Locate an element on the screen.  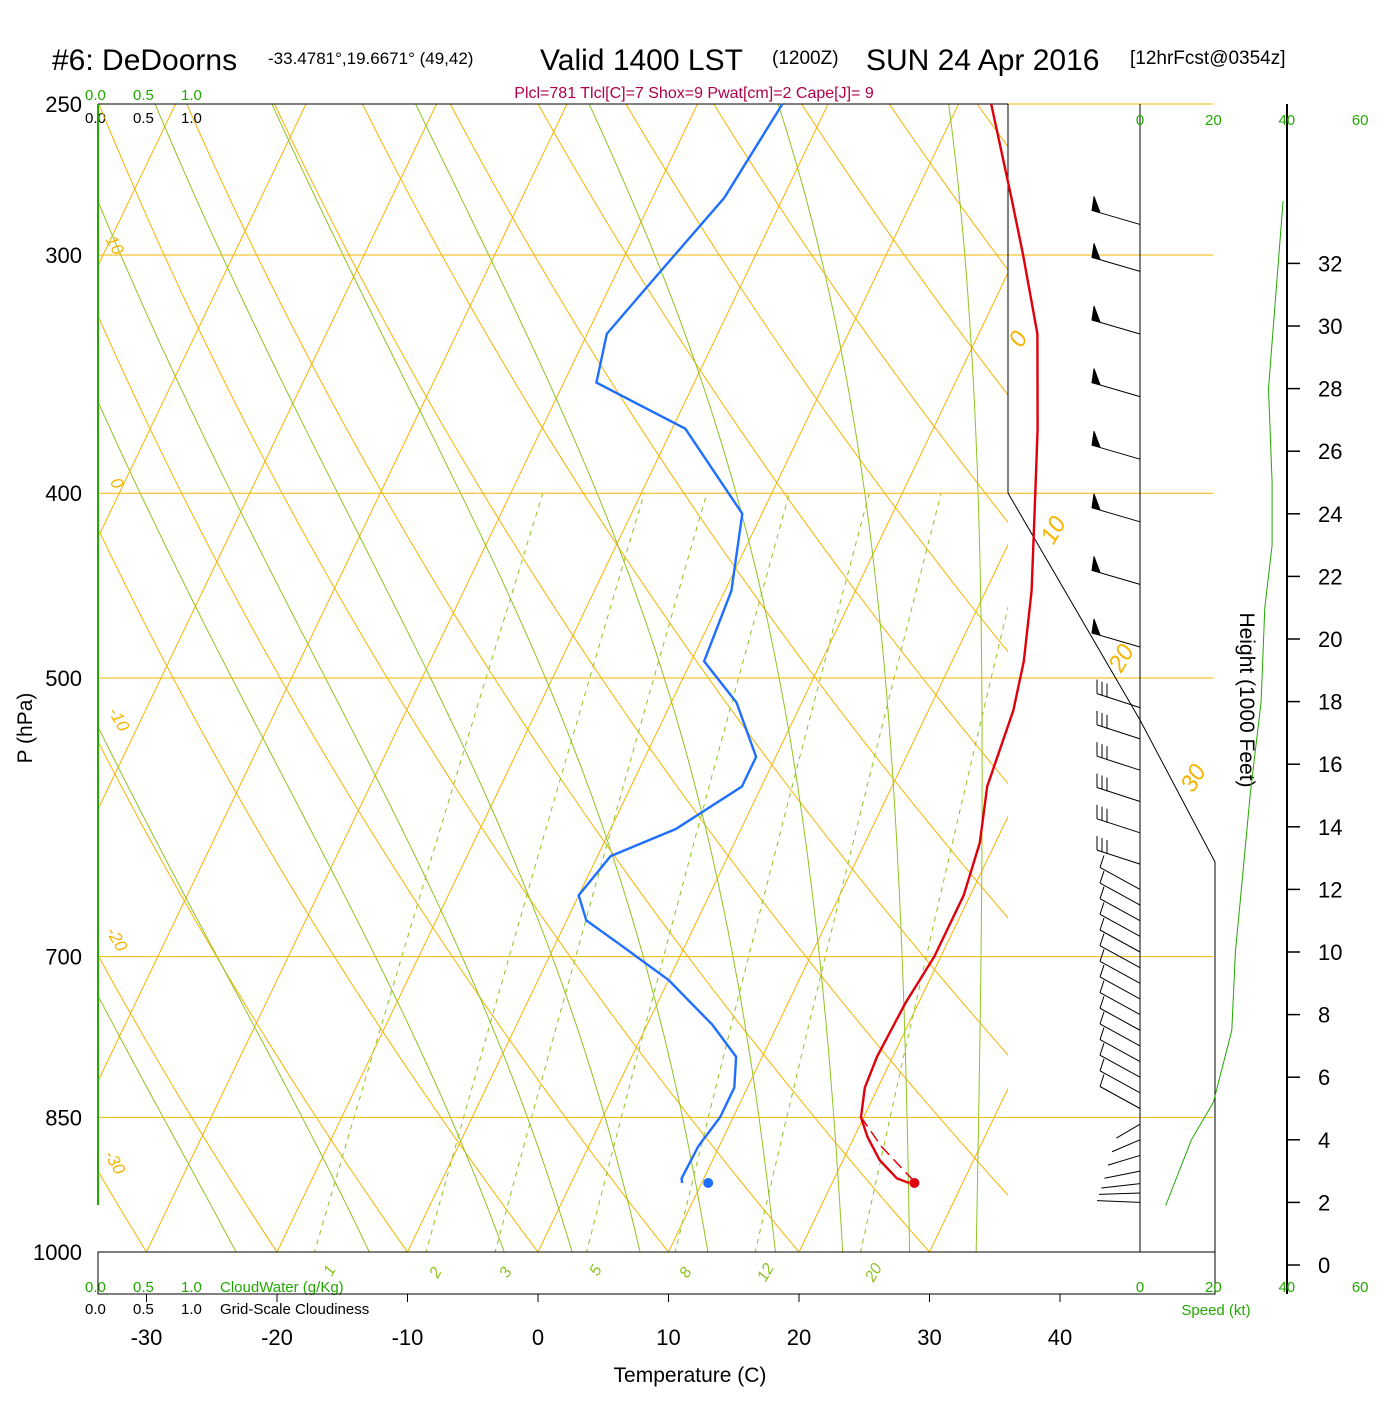
temperature-tick-label: -10 is located at coordinates (408, 1337).